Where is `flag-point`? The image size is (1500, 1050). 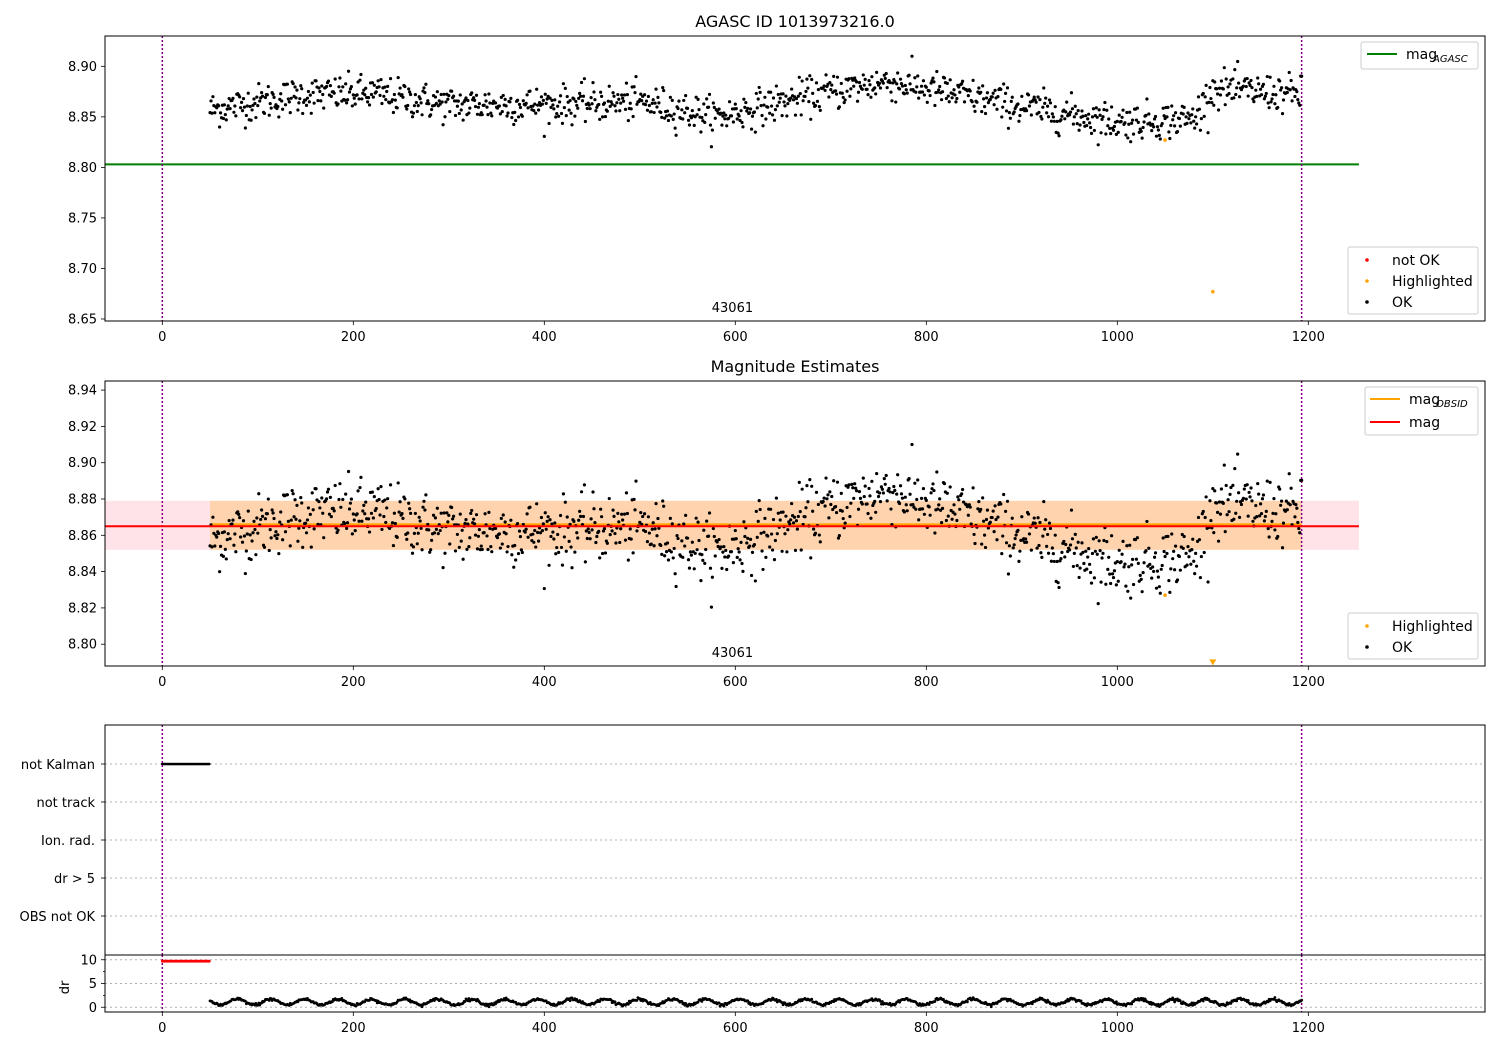 flag-point is located at coordinates (209, 764).